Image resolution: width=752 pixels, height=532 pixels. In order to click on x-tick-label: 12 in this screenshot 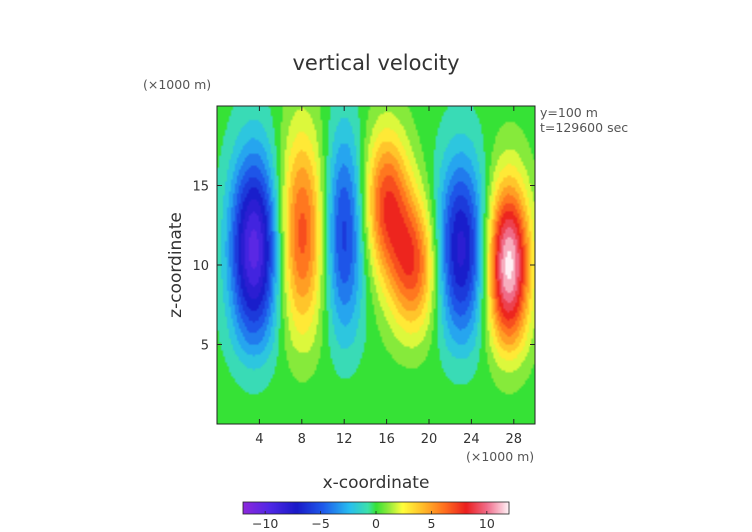, I will do `click(344, 439)`.